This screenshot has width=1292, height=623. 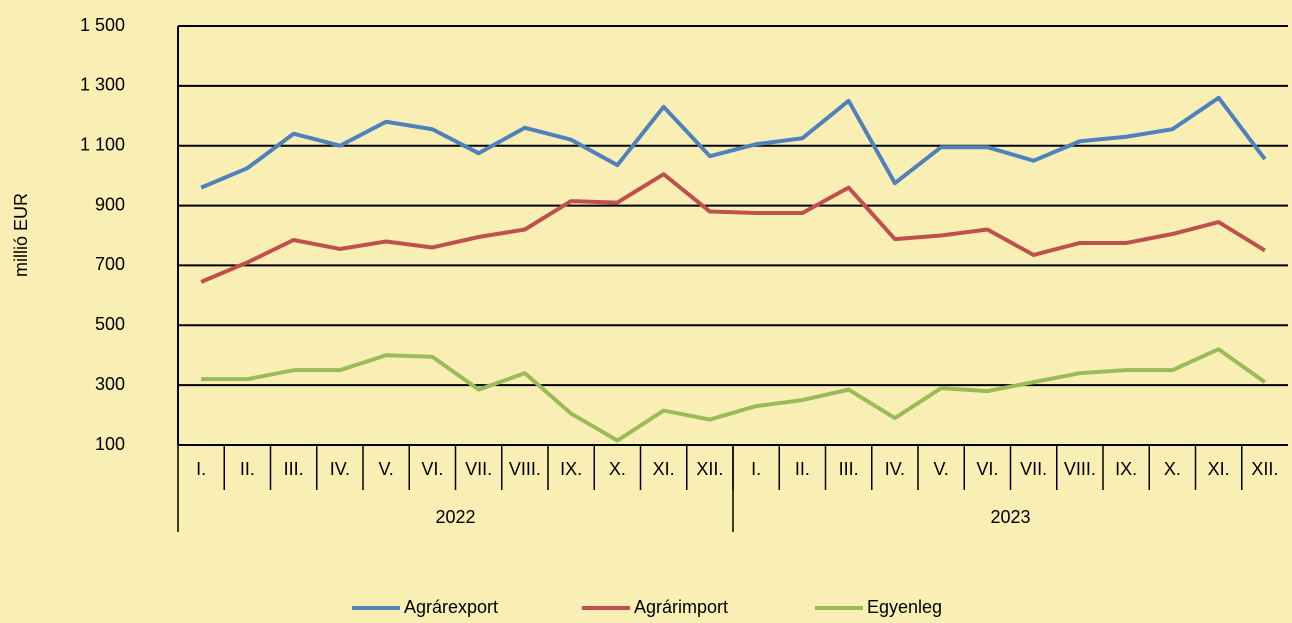 What do you see at coordinates (102, 144) in the screenshot?
I see `y-tick-label: 1 100` at bounding box center [102, 144].